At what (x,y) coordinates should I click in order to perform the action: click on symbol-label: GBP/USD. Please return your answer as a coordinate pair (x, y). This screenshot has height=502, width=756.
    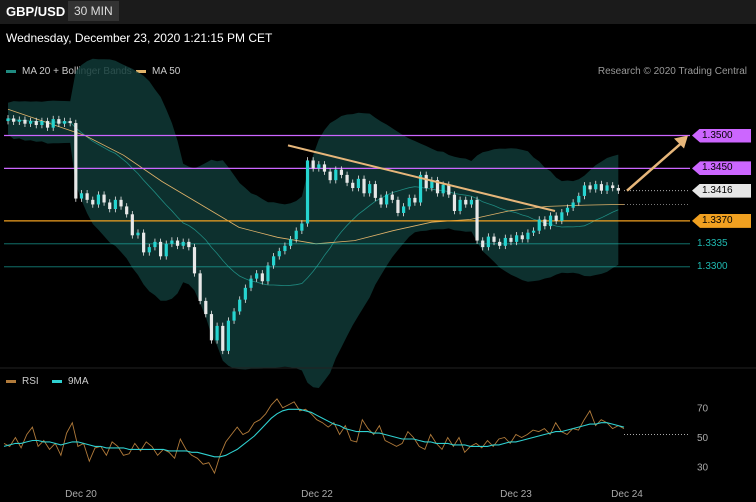
    Looking at the image, I should click on (36, 11).